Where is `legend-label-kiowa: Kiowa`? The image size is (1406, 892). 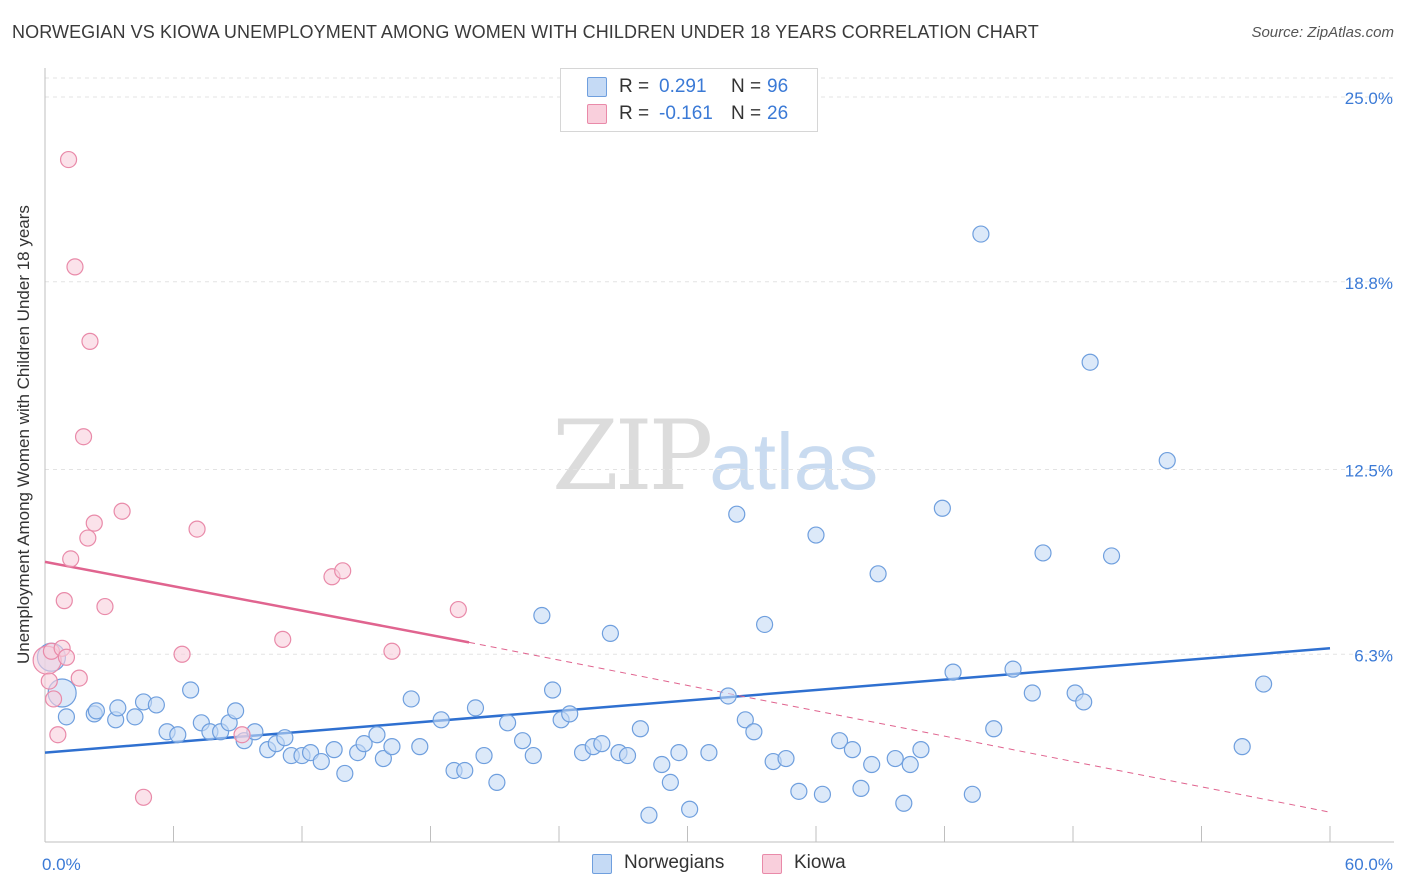 legend-label-kiowa: Kiowa is located at coordinates (820, 862).